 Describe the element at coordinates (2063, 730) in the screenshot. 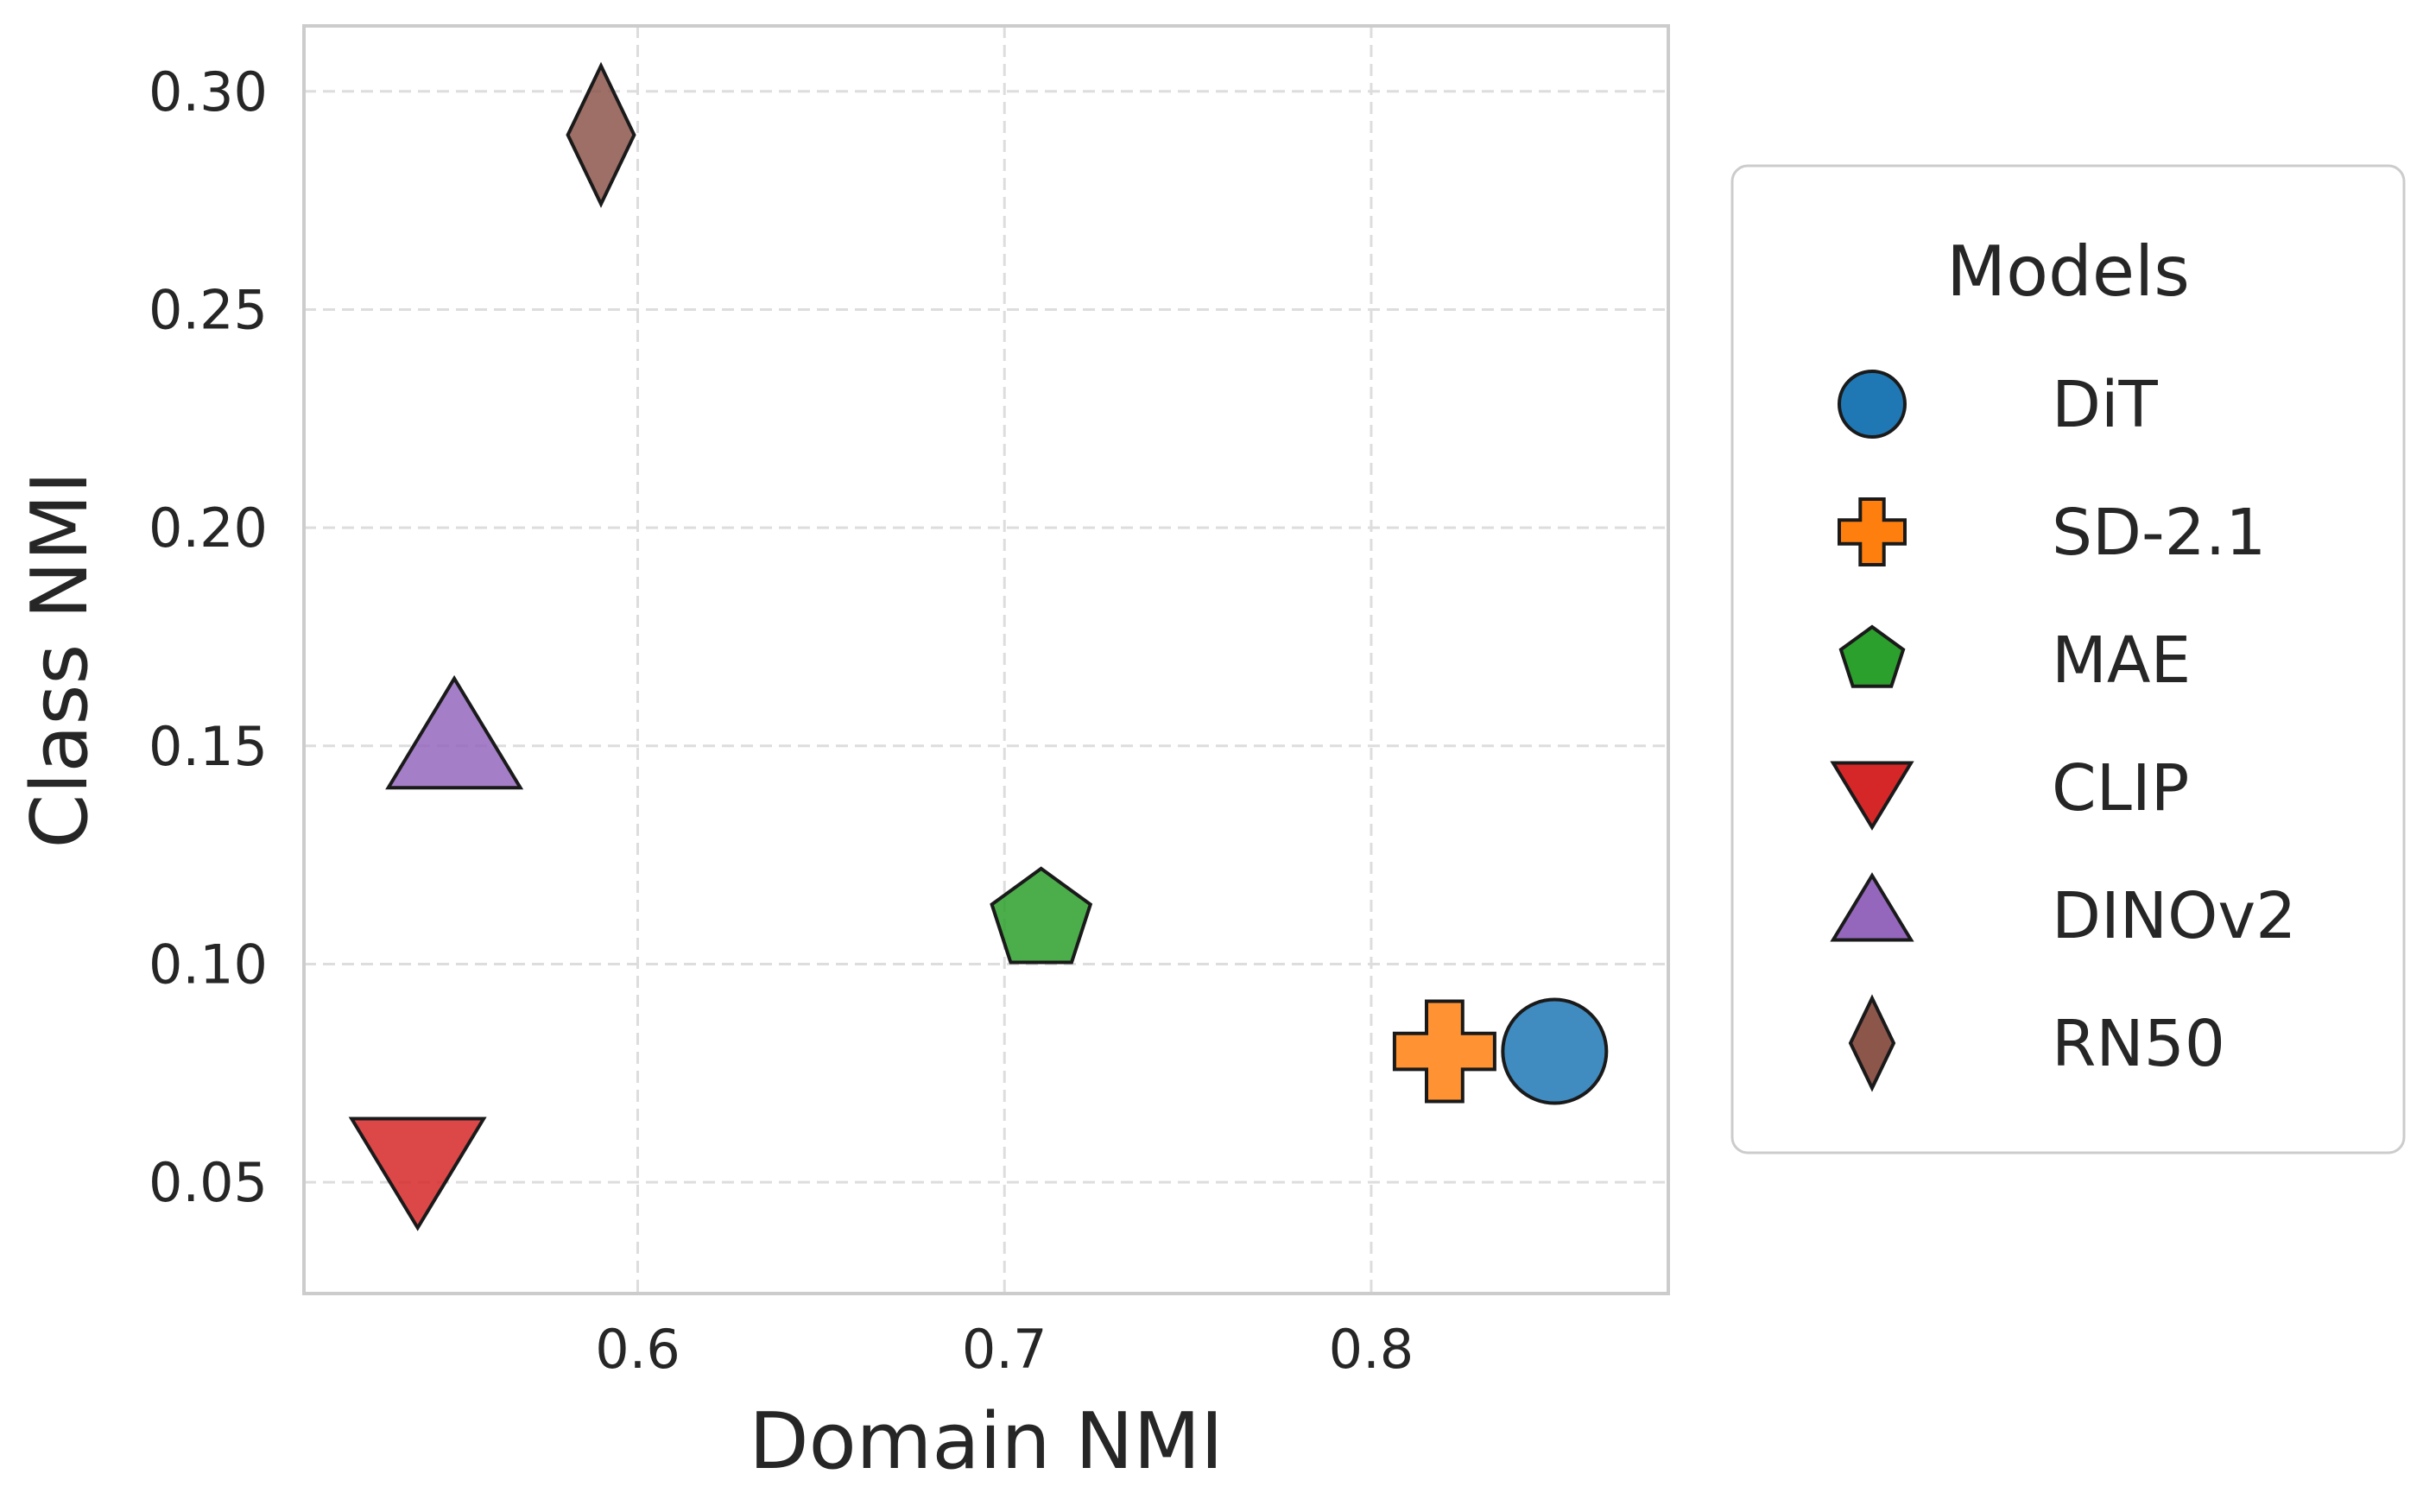

I see `legend-entries: DiT SD-2.1 MAE CLIP DINOv2 RN50` at that location.